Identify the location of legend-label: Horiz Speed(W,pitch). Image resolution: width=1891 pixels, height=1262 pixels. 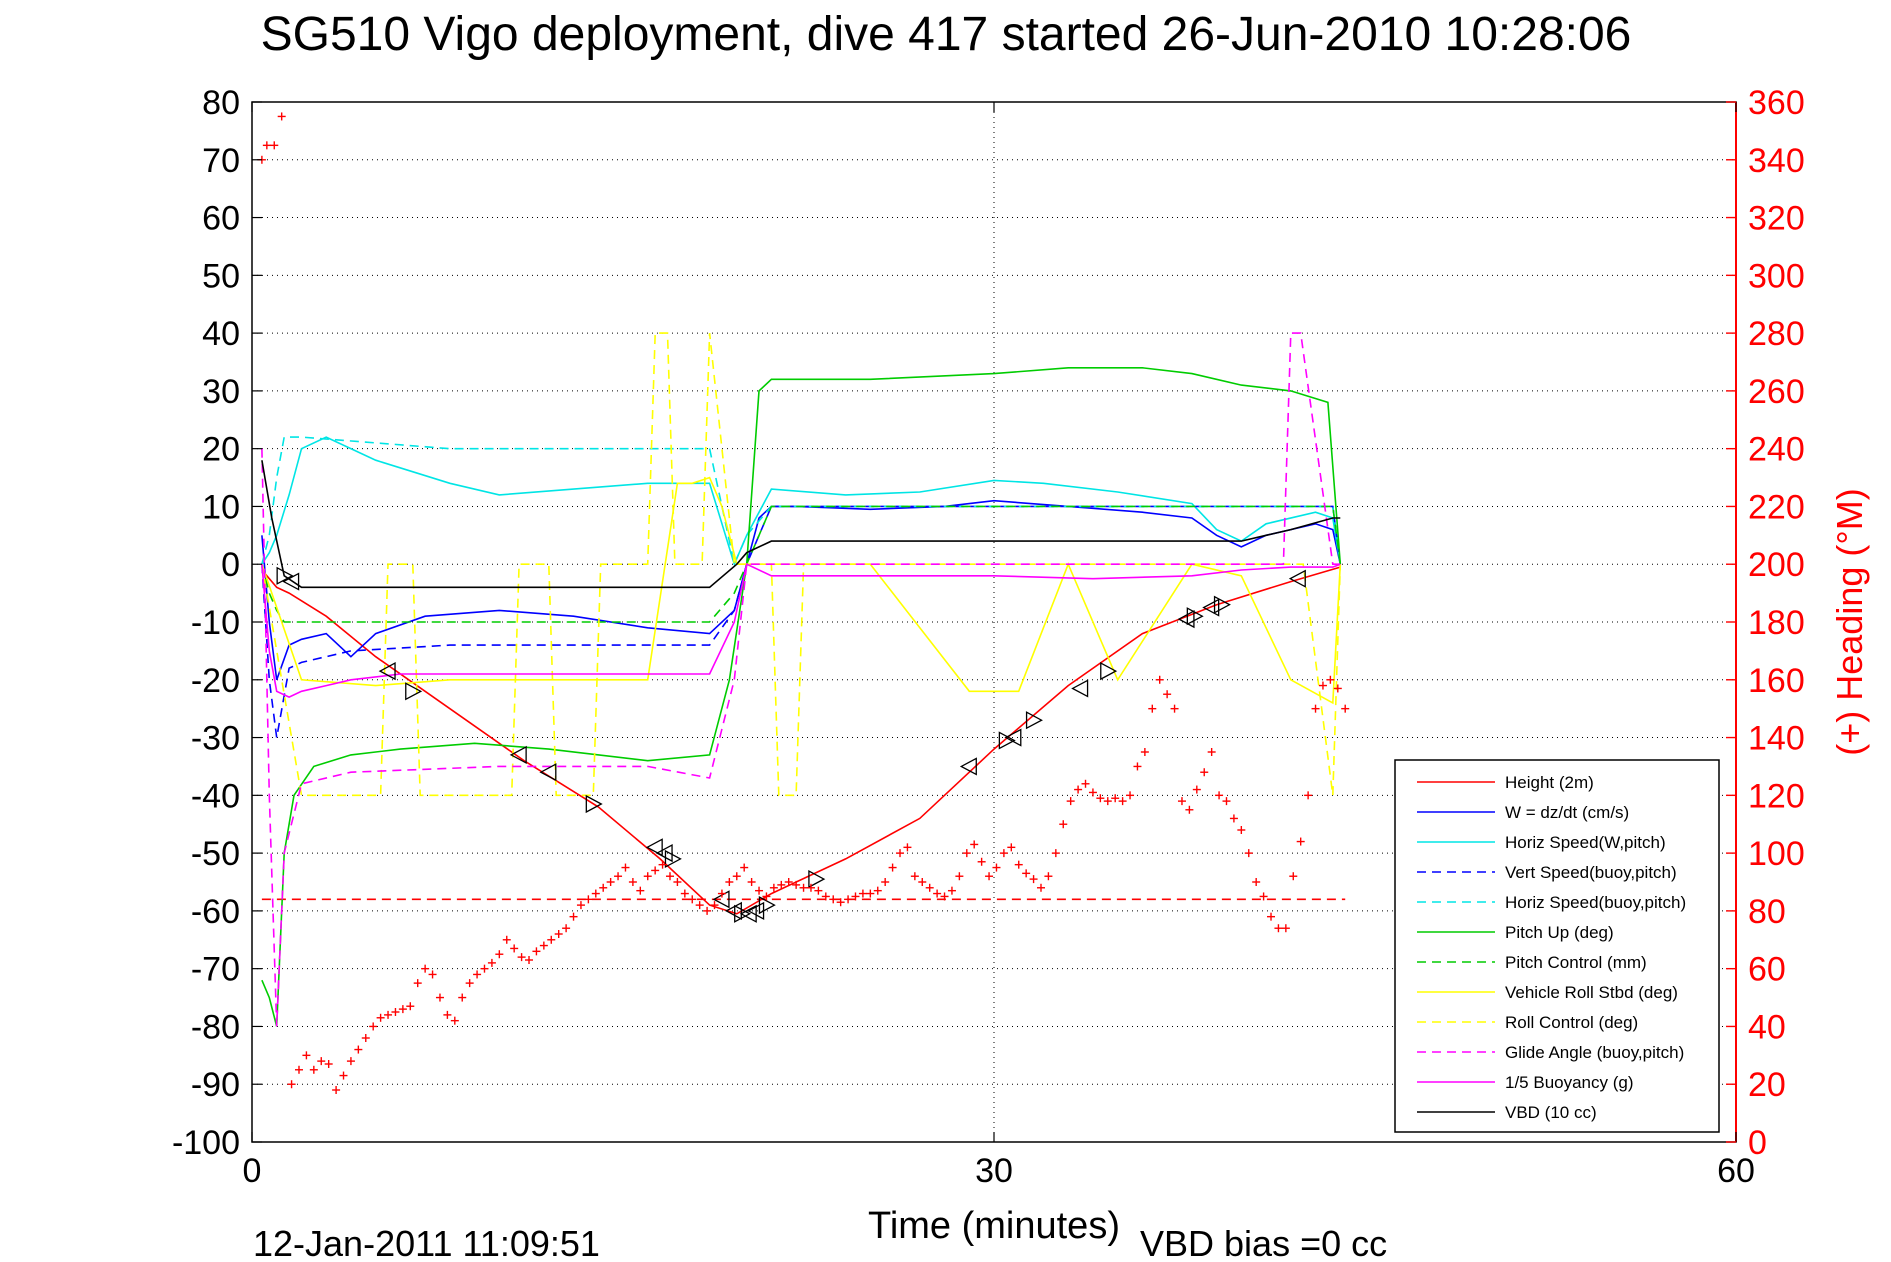
(1585, 842).